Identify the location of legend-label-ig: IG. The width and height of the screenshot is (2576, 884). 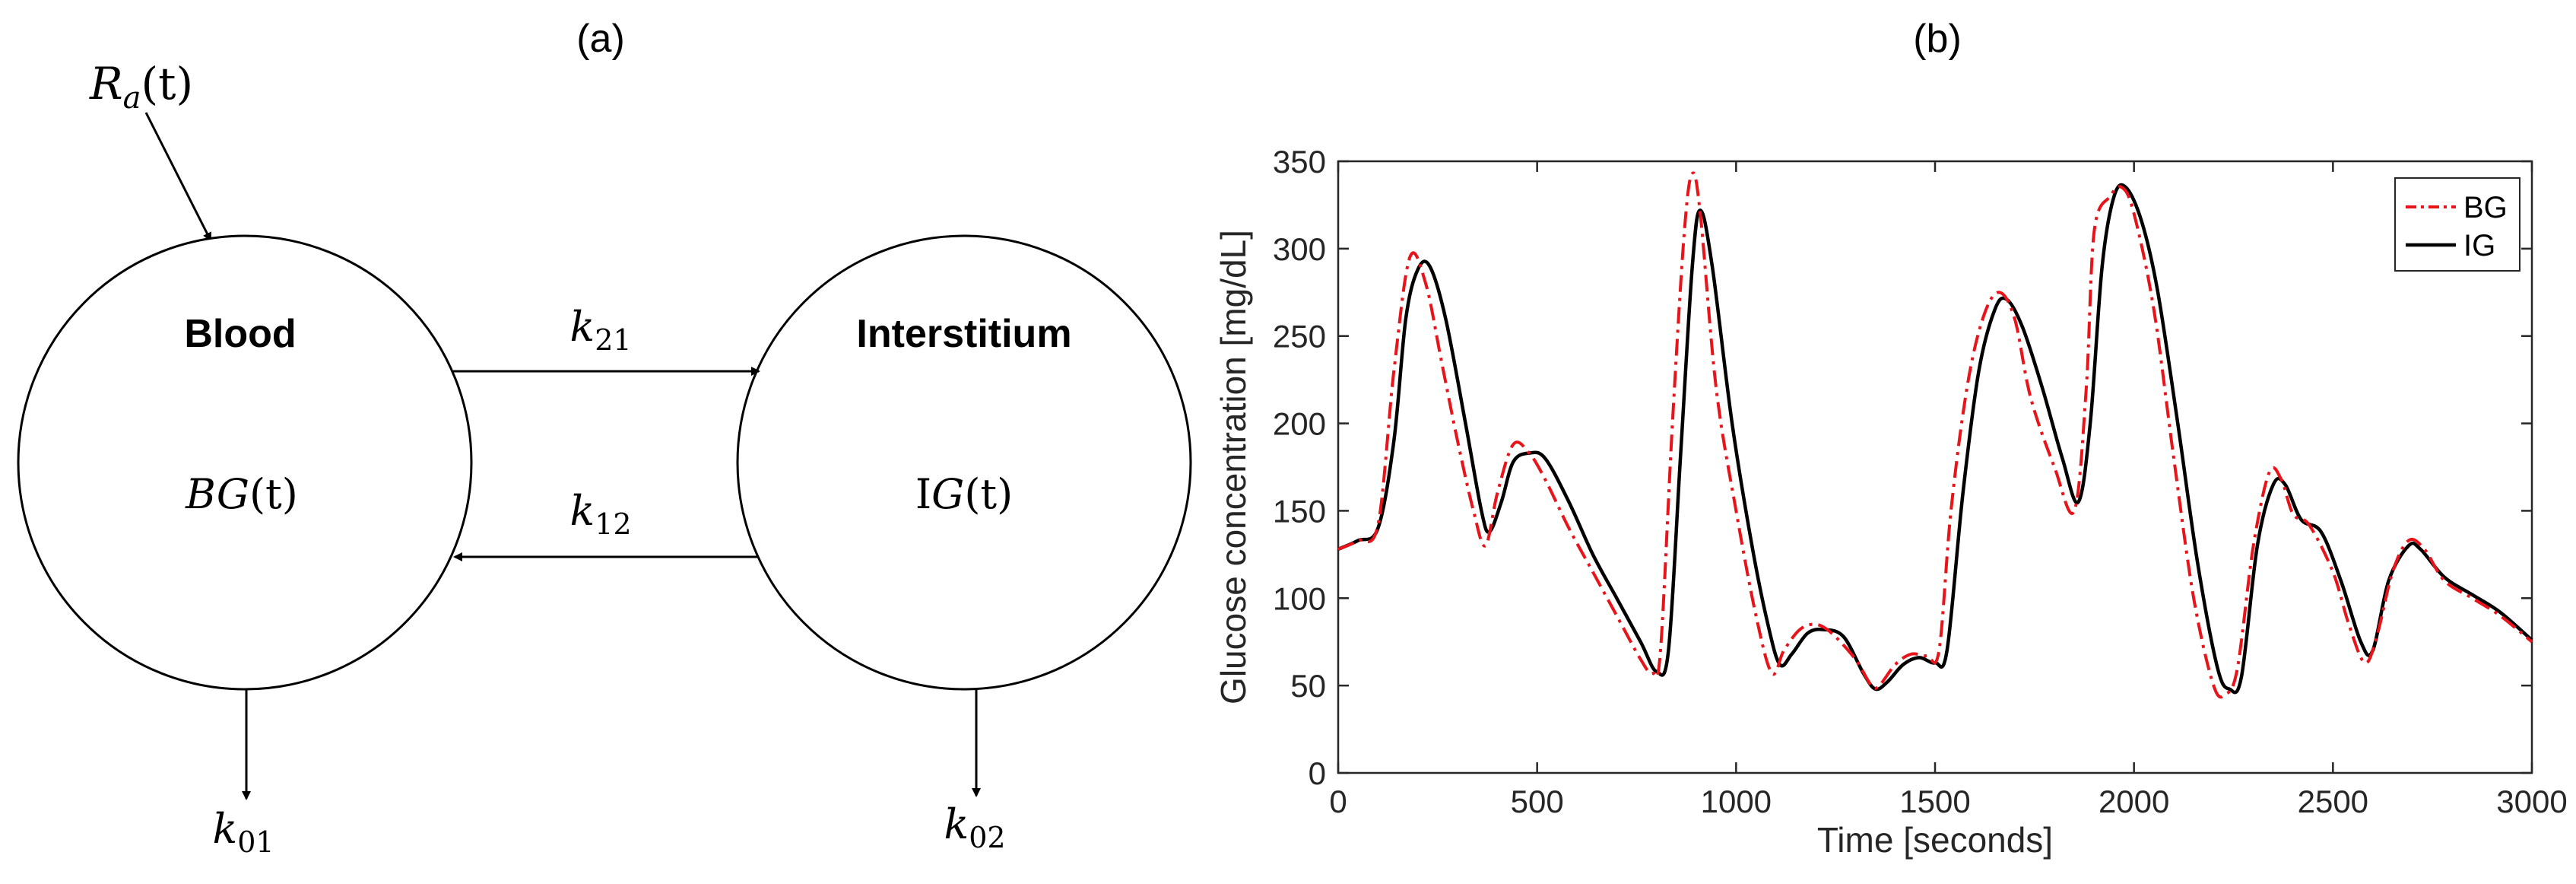
(2479, 245).